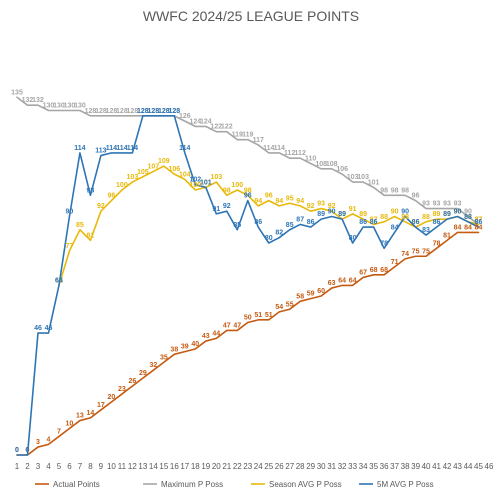 This screenshot has height=499, width=502. What do you see at coordinates (17, 466) in the screenshot?
I see `x-tick-label: 1` at bounding box center [17, 466].